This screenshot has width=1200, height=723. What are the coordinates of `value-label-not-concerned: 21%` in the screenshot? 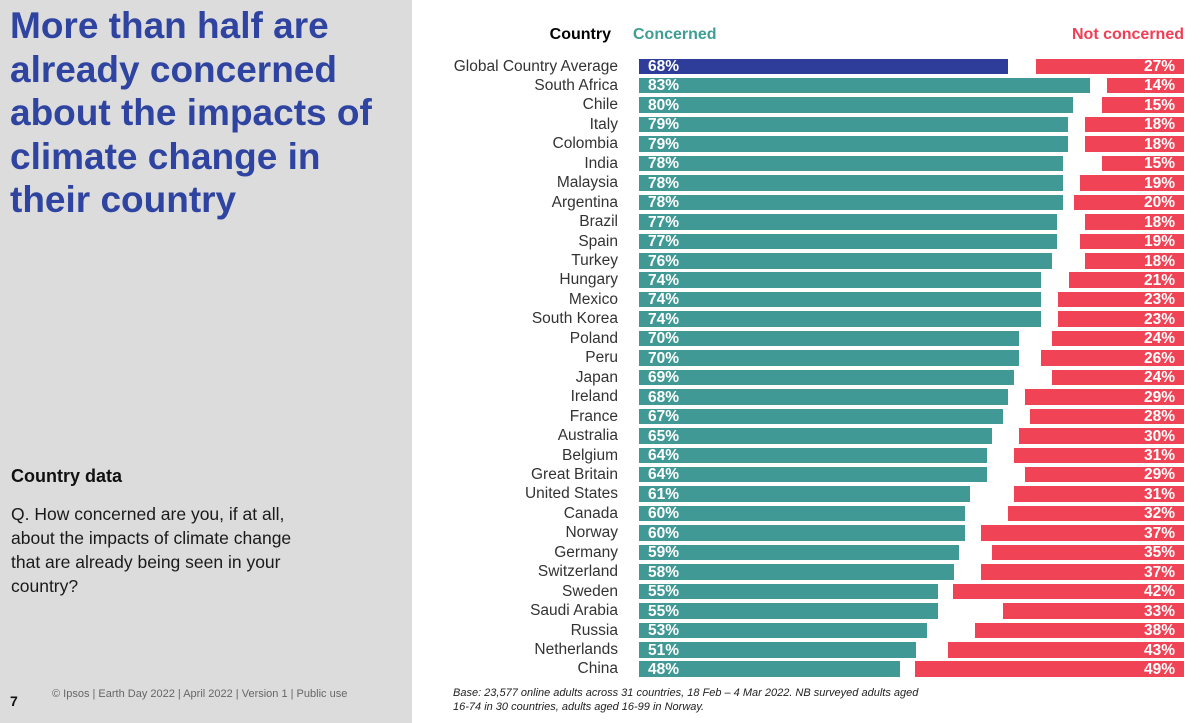 It's located at (1159, 280).